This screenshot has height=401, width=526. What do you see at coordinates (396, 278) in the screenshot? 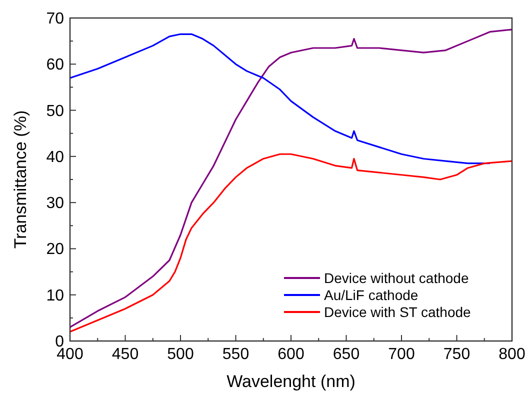
I see `legend-label: Device without cathode` at bounding box center [396, 278].